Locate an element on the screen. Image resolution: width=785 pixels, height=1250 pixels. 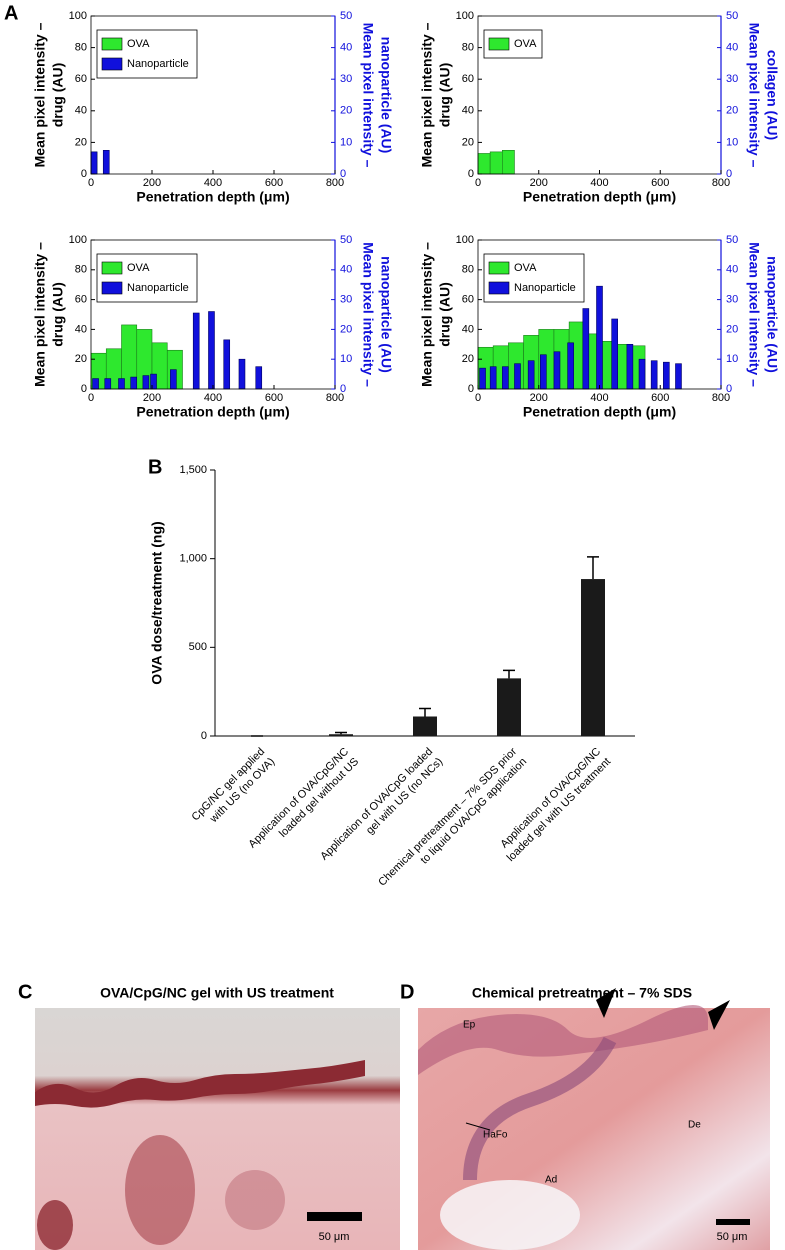
panel-label: C is located at coordinates (25, 992).